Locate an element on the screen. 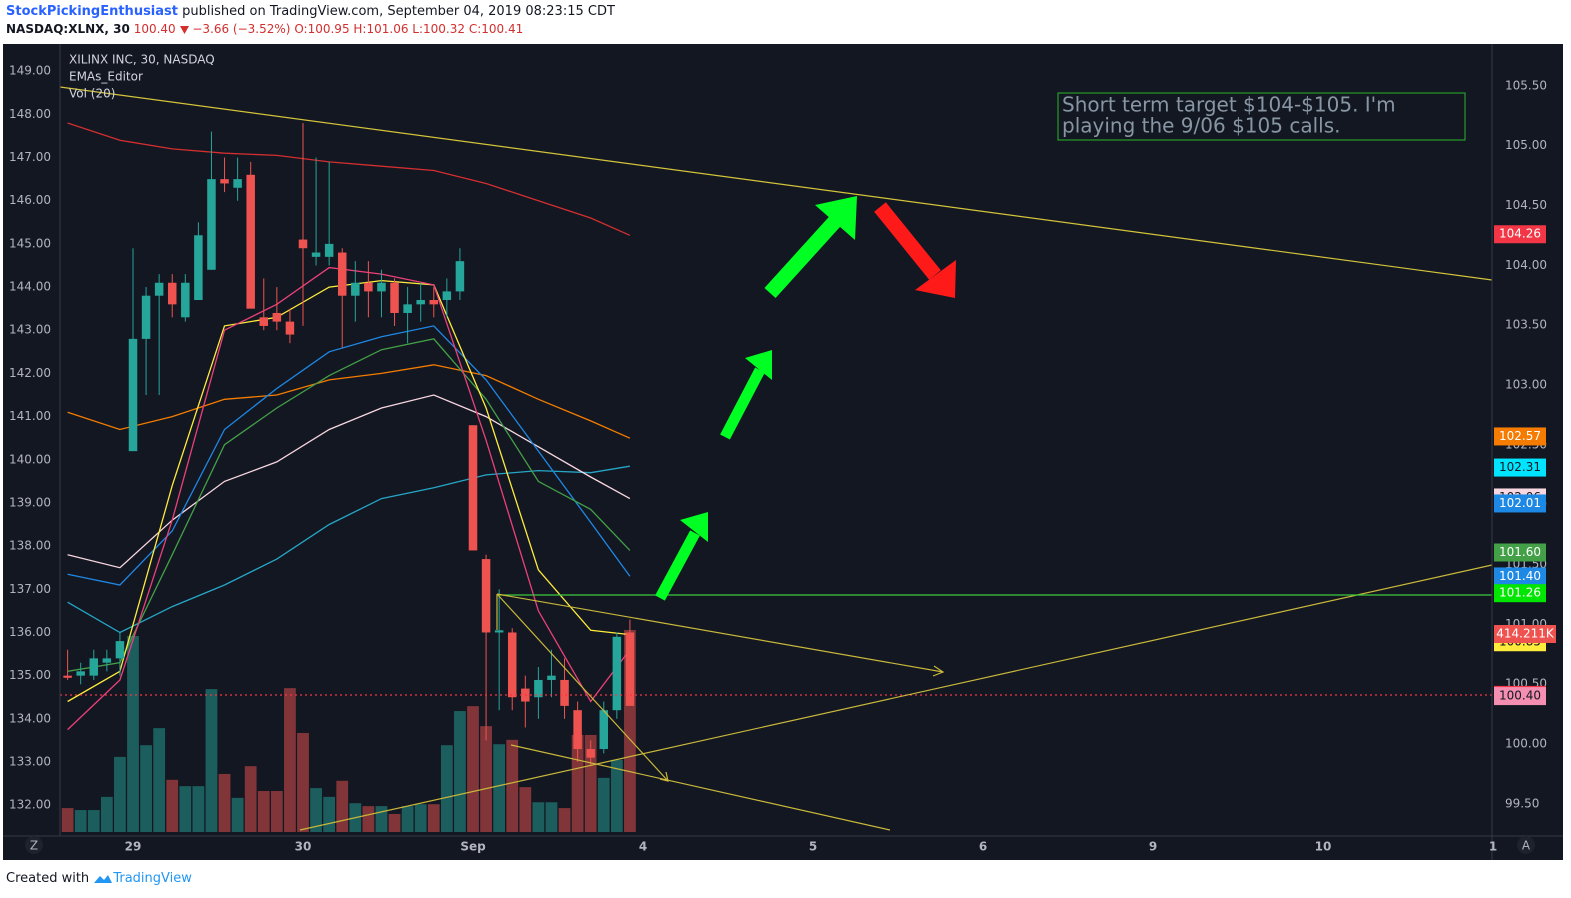  auto-scale-left-button is located at coordinates (34, 845).